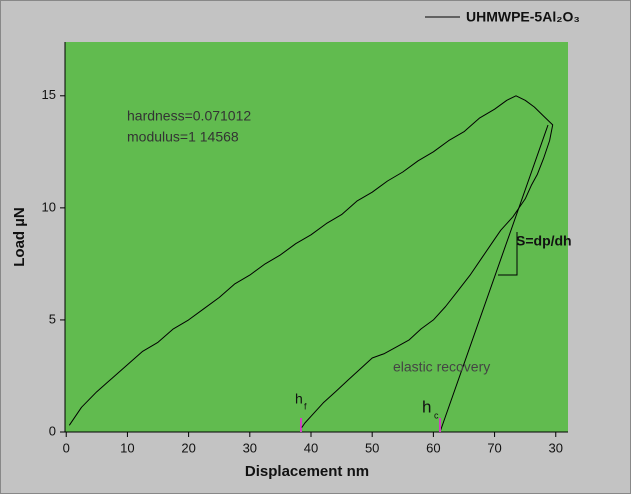 The height and width of the screenshot is (494, 631). What do you see at coordinates (307, 471) in the screenshot?
I see `x-axis-label: Displacement nm` at bounding box center [307, 471].